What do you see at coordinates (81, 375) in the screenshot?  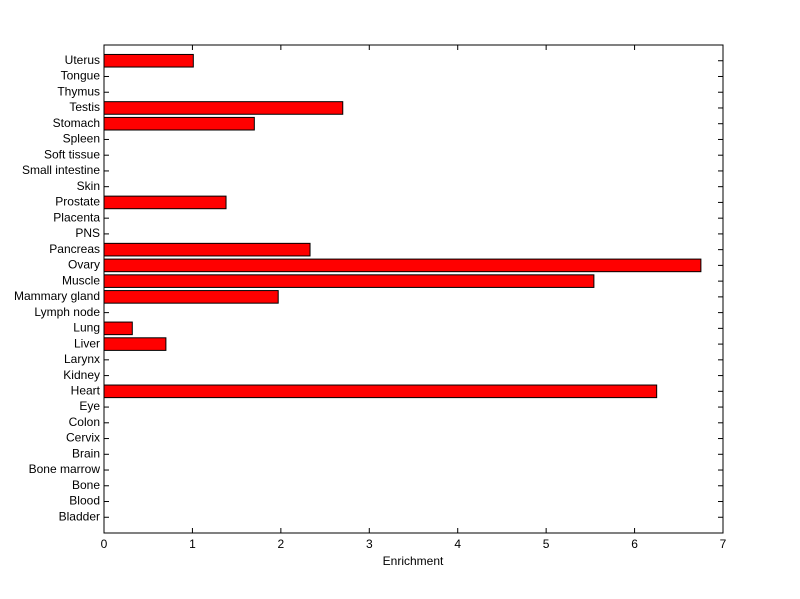 I see `y-tick-label: Kidney` at bounding box center [81, 375].